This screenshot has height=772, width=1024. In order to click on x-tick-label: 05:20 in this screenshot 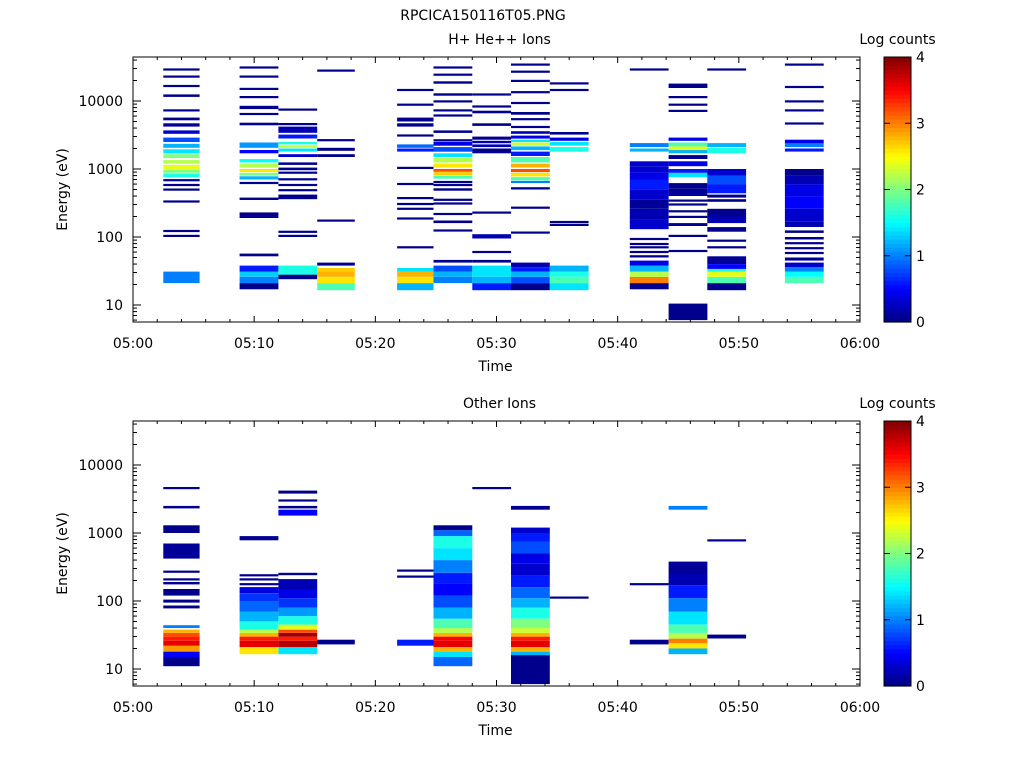, I will do `click(375, 708)`.